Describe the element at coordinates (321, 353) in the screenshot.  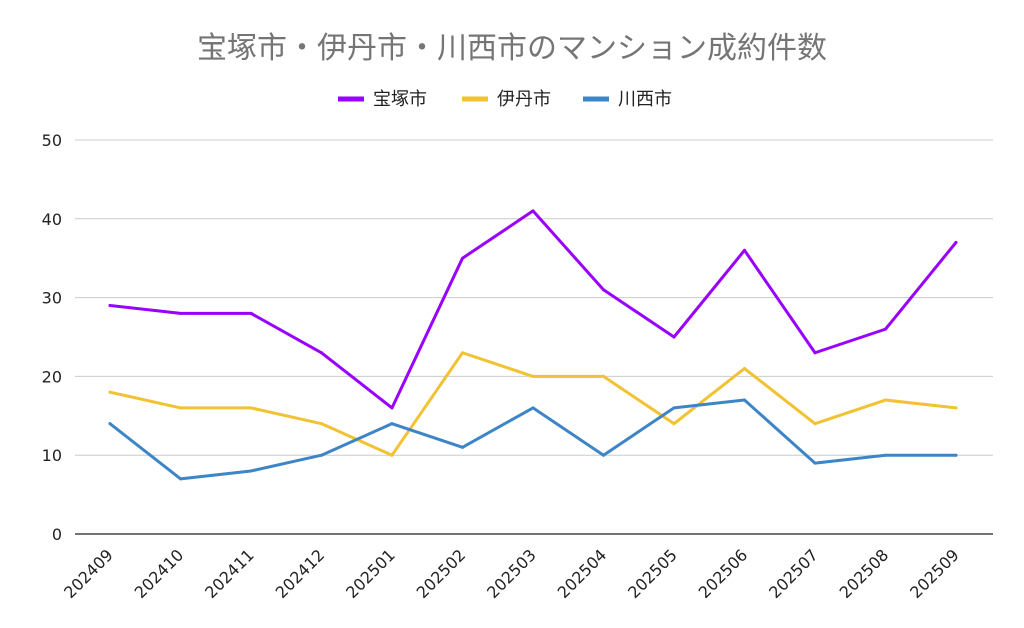
I see `data-point-宝塚市-202412` at that location.